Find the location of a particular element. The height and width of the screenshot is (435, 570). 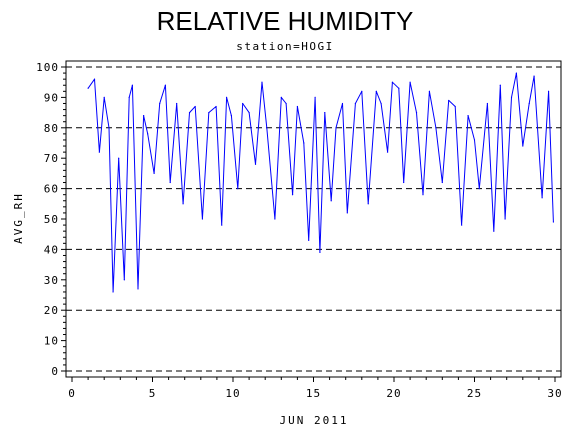

chart-subtitle: station=HOGI is located at coordinates (284, 46).